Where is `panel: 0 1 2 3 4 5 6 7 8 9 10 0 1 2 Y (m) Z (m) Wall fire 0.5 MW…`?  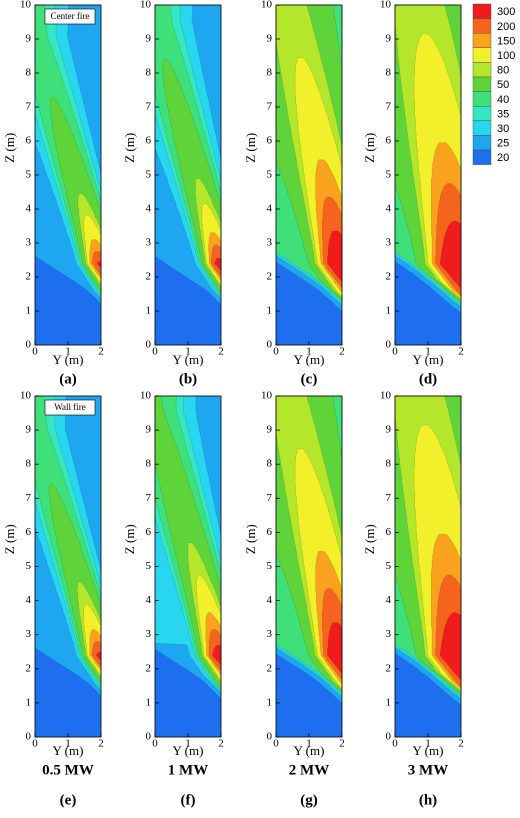 panel: 0 1 2 3 4 5 6 7 8 9 10 0 1 2 Y (m) Z (m) Wall fire 0.5 MW… is located at coordinates (53, 599).